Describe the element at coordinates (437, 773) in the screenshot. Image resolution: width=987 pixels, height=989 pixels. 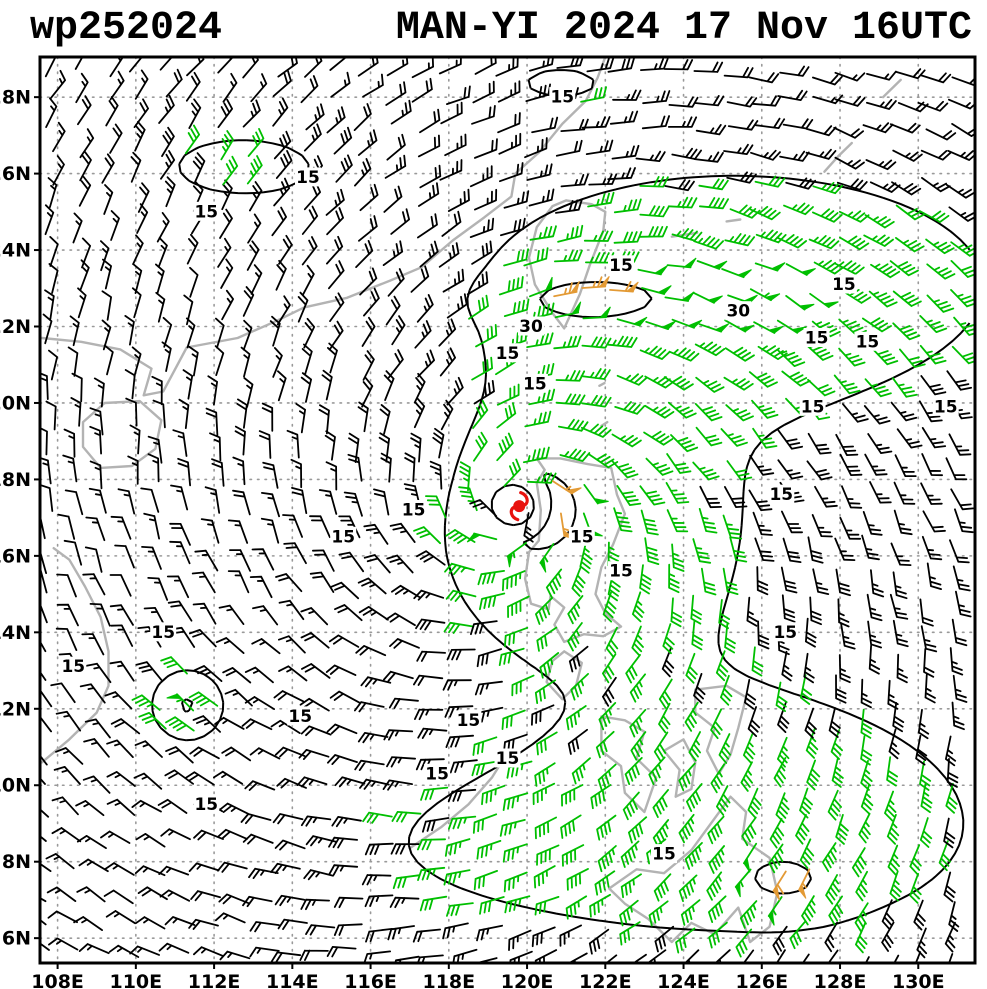
I see `contour-label-halo` at that location.